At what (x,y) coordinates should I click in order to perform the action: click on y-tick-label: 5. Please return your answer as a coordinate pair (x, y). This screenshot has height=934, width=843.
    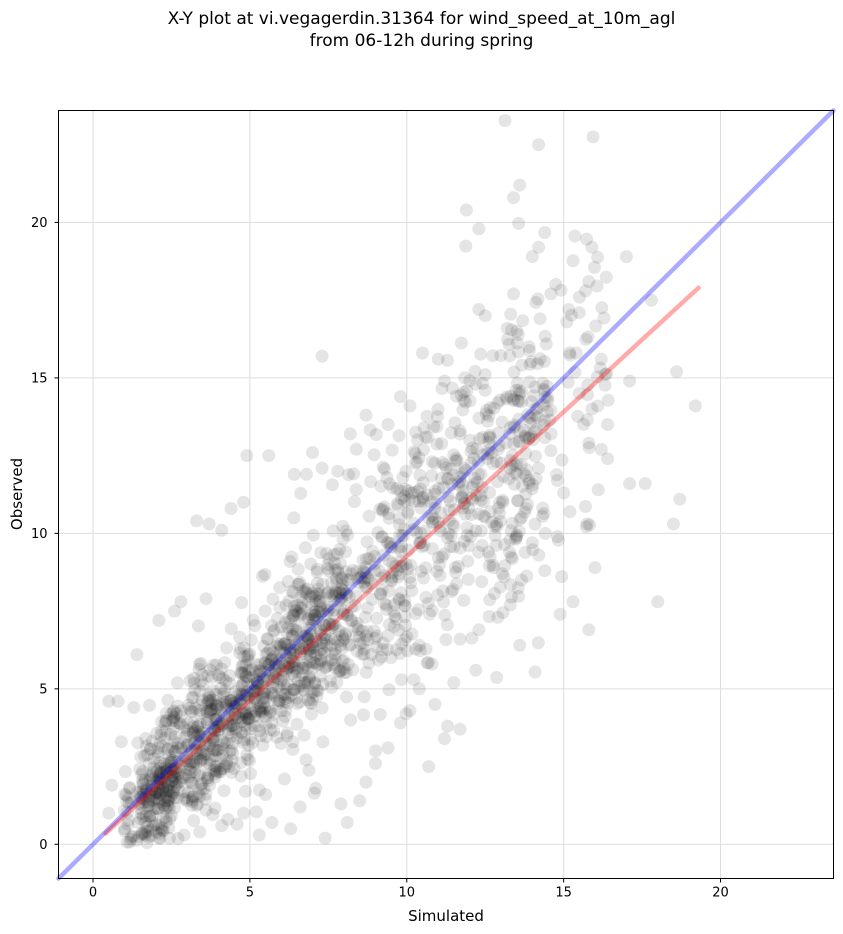
    Looking at the image, I should click on (43, 689).